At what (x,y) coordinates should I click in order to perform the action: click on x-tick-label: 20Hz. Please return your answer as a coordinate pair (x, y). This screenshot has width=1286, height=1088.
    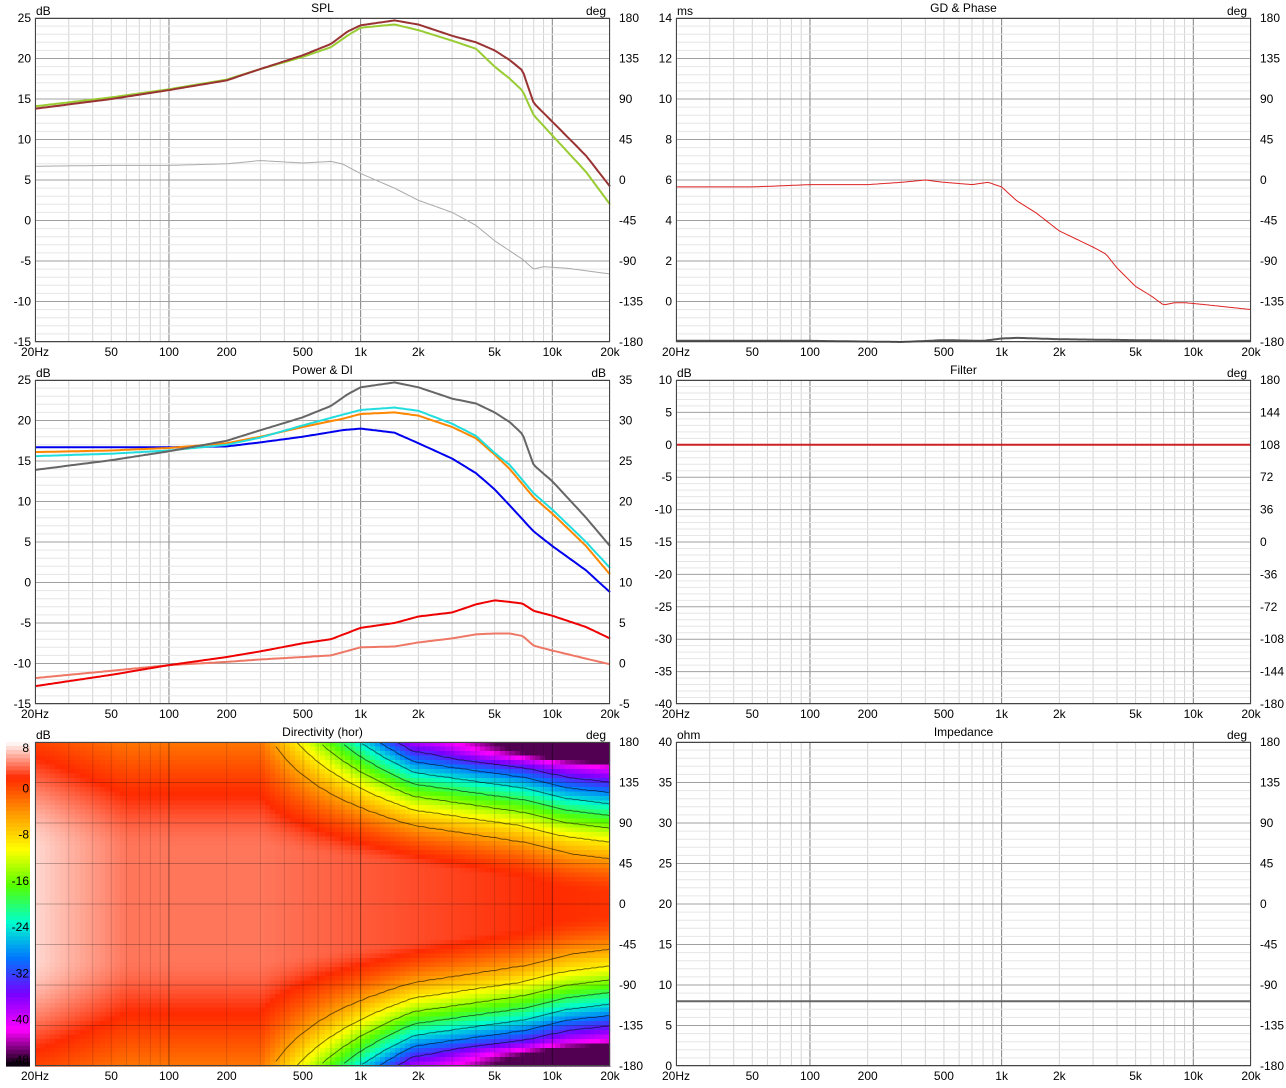
    Looking at the image, I should click on (676, 714).